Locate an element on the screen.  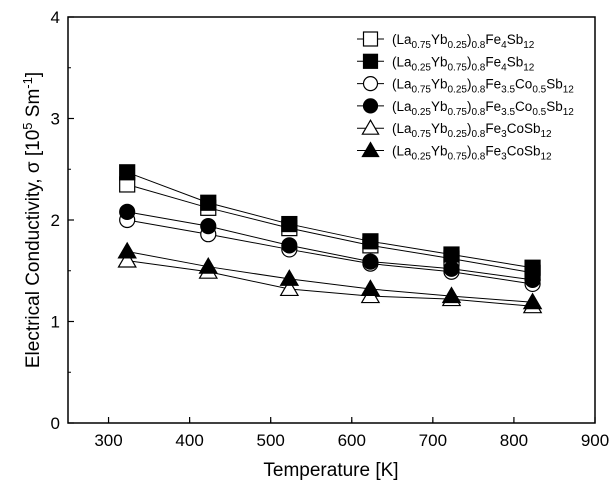
x-tick-label: 400 is located at coordinates (189, 440).